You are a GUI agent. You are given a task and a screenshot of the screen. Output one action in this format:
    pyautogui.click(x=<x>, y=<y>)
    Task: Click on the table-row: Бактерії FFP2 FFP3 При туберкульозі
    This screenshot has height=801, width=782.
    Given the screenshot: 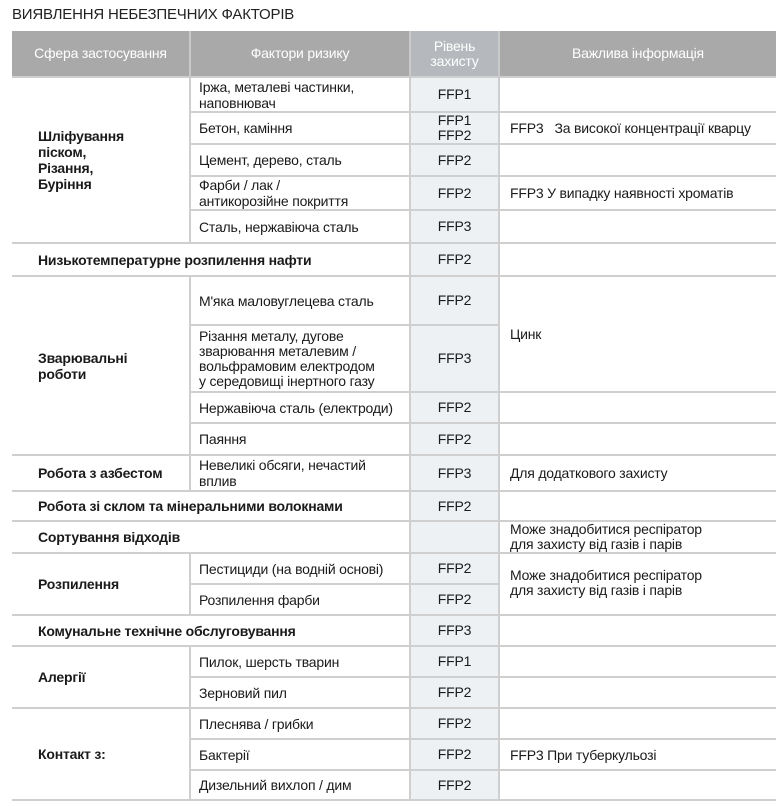 What is the action you would take?
    pyautogui.click(x=394, y=754)
    